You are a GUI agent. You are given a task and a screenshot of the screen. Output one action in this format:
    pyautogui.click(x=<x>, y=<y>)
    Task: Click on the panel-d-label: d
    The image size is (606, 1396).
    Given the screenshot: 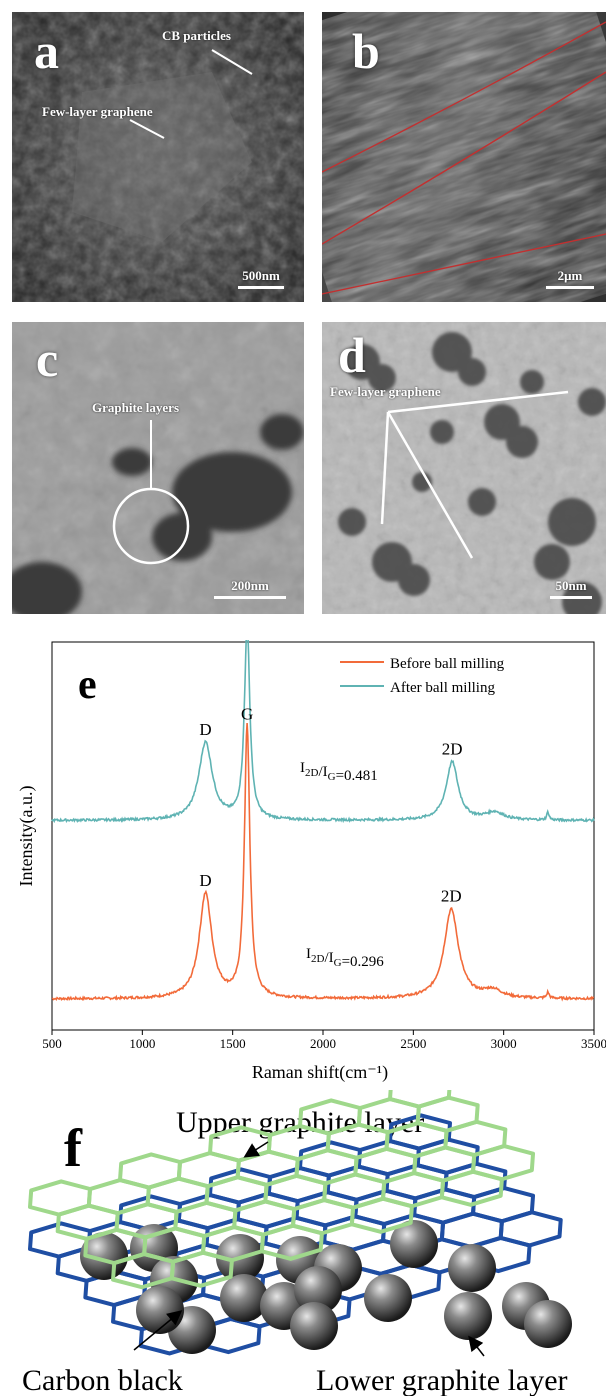 What is the action you would take?
    pyautogui.click(x=352, y=355)
    